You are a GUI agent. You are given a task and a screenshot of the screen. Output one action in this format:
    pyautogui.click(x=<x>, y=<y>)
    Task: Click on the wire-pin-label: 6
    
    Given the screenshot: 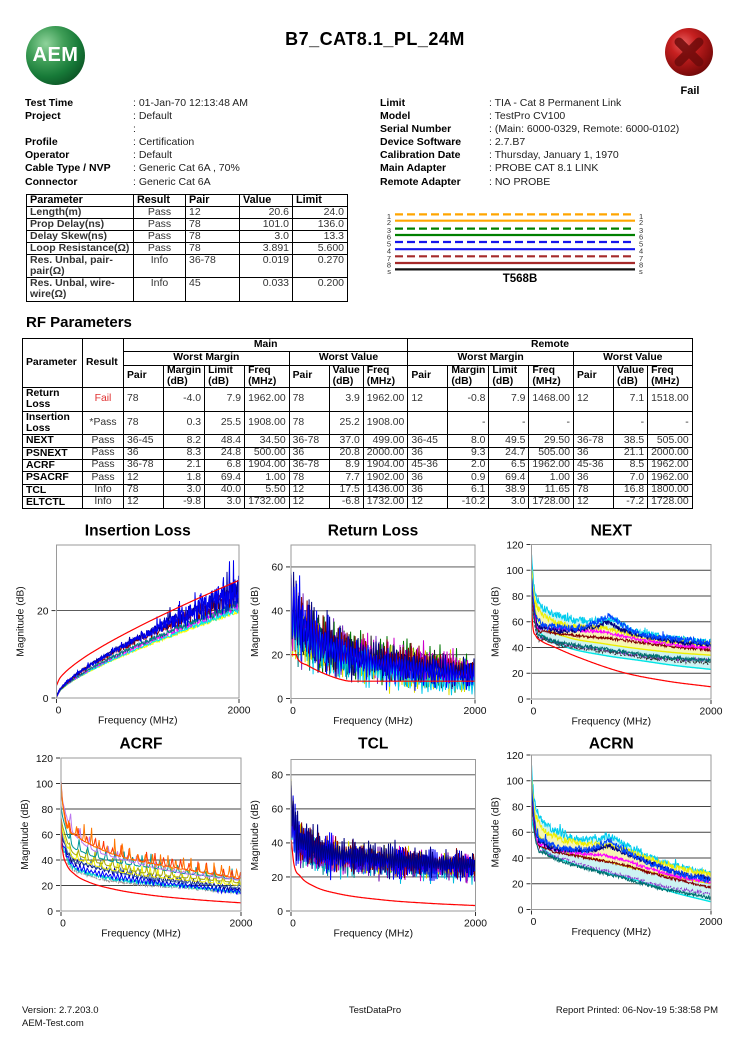 What is the action you would take?
    pyautogui.click(x=641, y=237)
    